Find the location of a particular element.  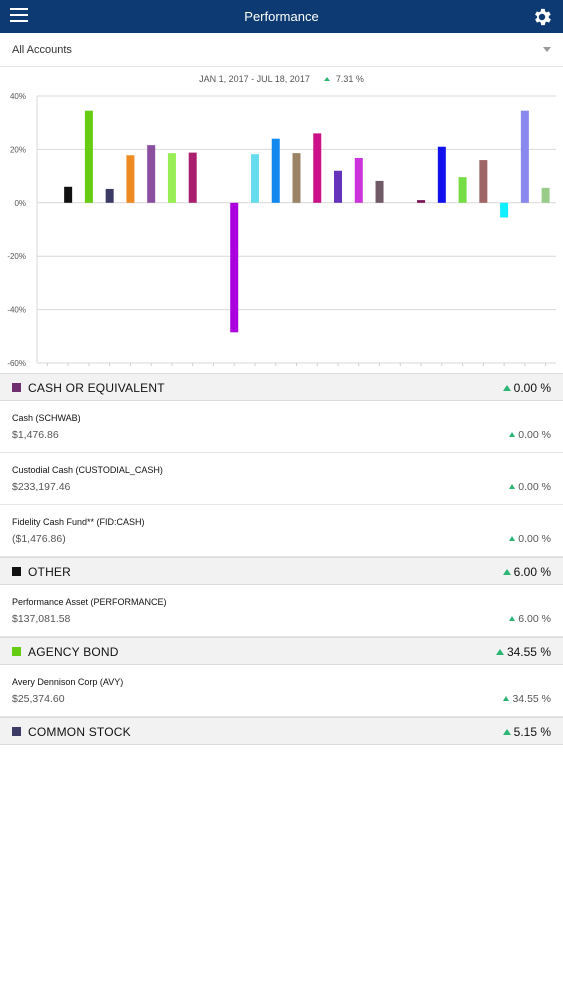

menu-icon is located at coordinates (19, 16).